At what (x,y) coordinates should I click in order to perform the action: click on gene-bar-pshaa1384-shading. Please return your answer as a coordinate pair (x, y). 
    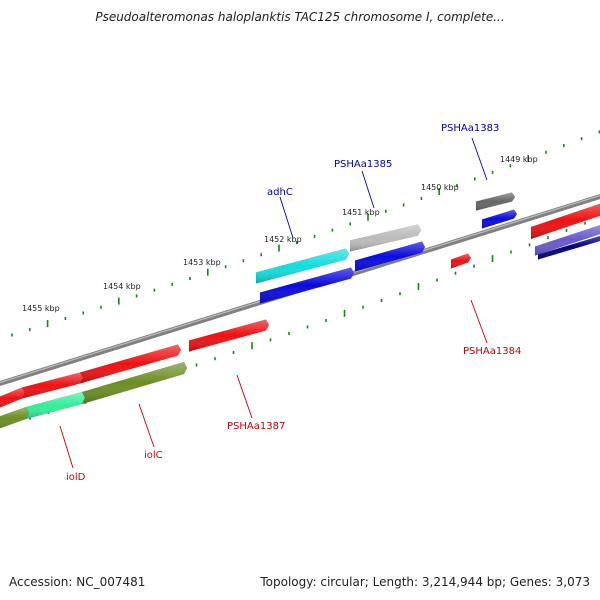
    Looking at the image, I should click on (461, 261).